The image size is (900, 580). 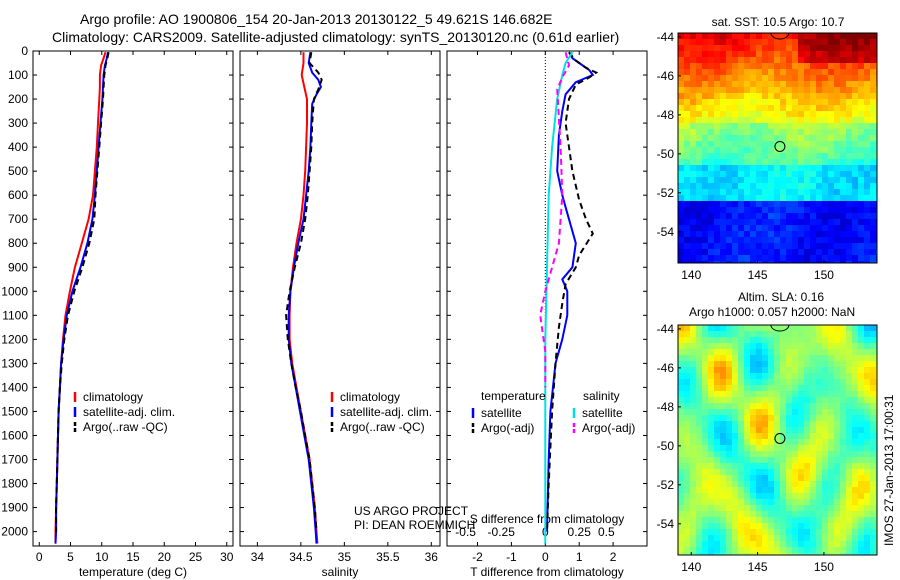 What do you see at coordinates (889, 470) in the screenshot?
I see `imos-timestamp: IMOS 27-Jan-2013 17:00:31` at bounding box center [889, 470].